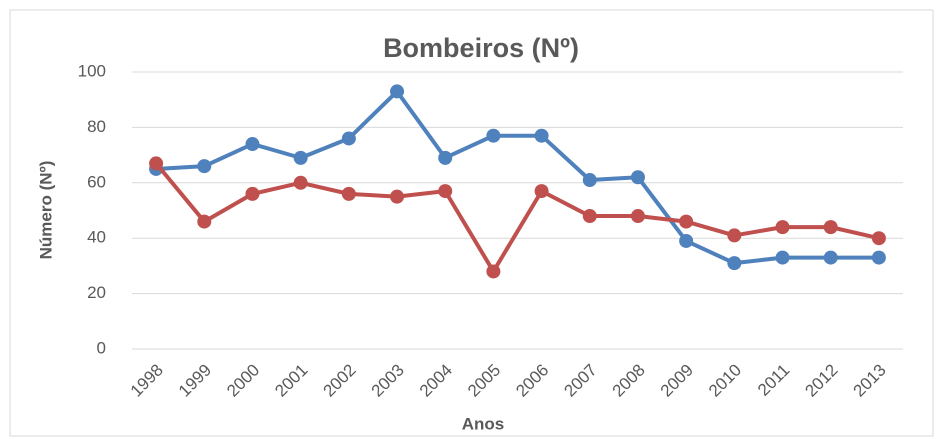  I want to click on chart-title: Bombeiros (Nº), so click(481, 48).